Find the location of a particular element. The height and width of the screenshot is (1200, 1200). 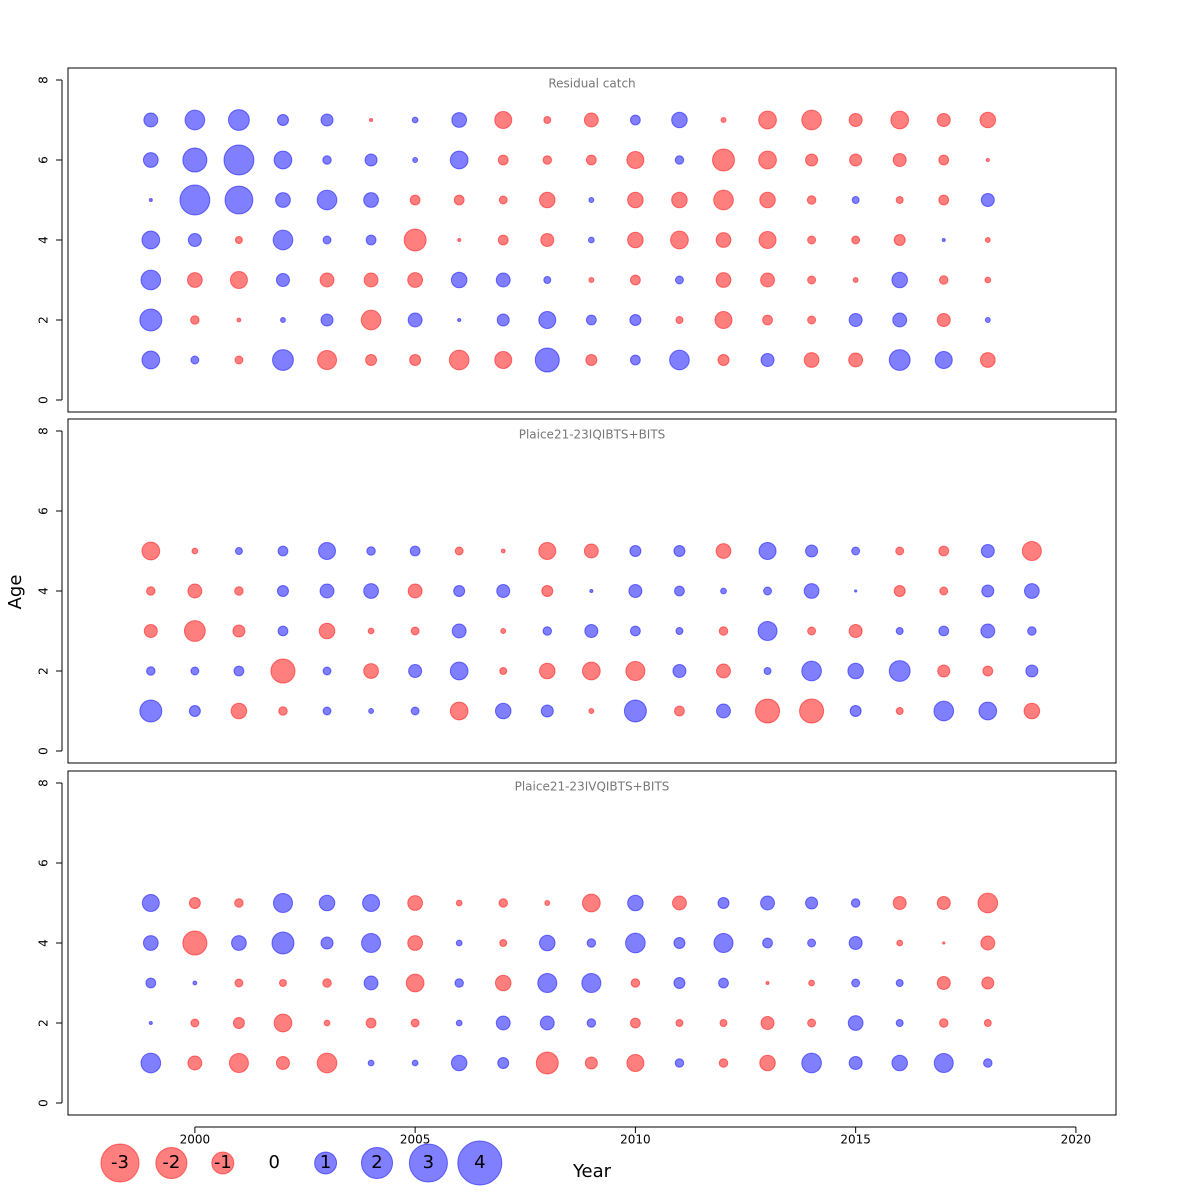

panel-title: Plaice21-23IQIBTS+BITS is located at coordinates (592, 435).